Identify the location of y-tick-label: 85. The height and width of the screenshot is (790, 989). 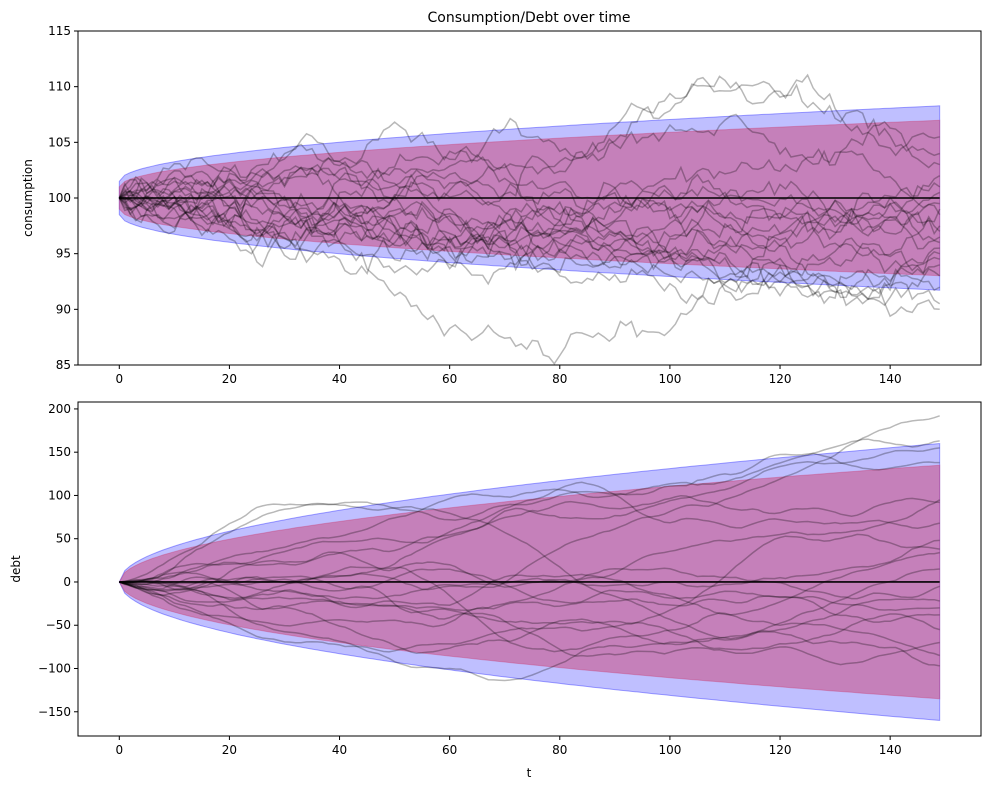
(63, 365).